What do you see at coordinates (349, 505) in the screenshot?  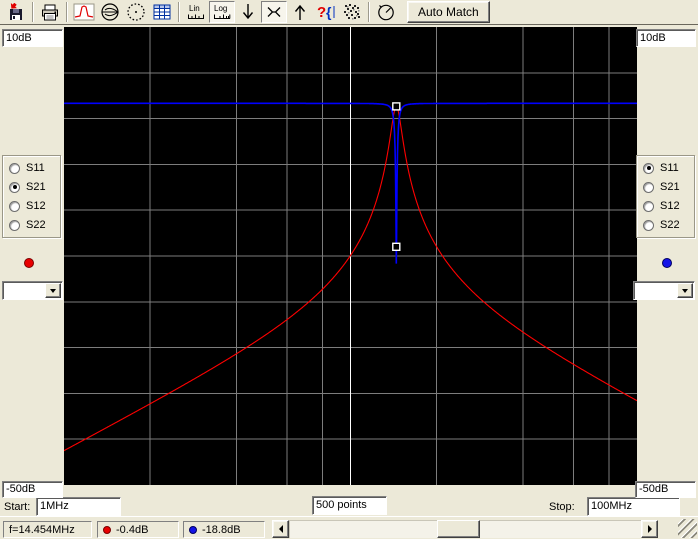 I see `points-input: 500 points` at bounding box center [349, 505].